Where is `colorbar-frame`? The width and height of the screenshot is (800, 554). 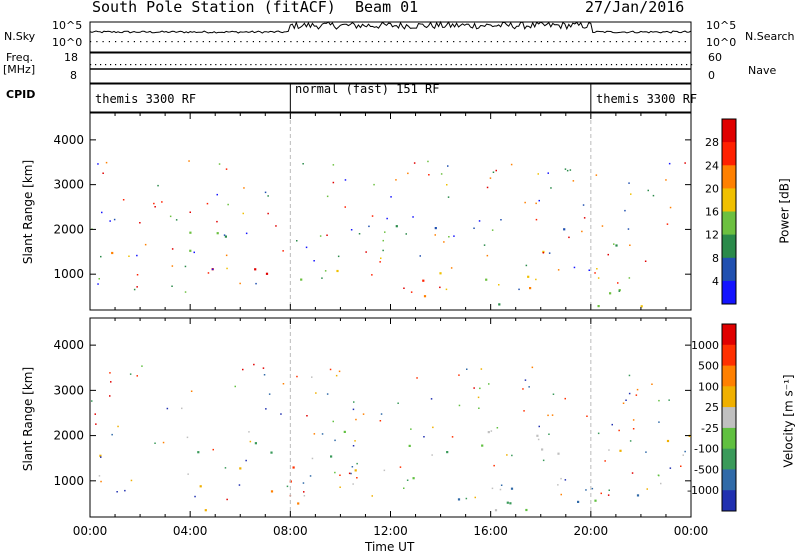
colorbar-frame is located at coordinates (729, 211).